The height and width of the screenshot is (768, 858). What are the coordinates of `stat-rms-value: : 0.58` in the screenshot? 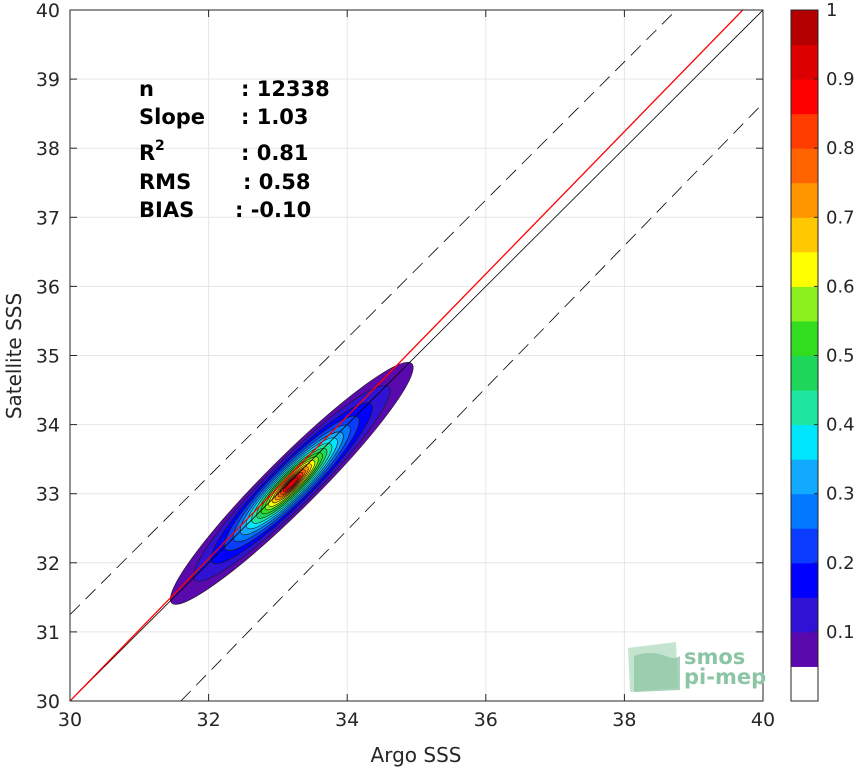 It's located at (277, 182).